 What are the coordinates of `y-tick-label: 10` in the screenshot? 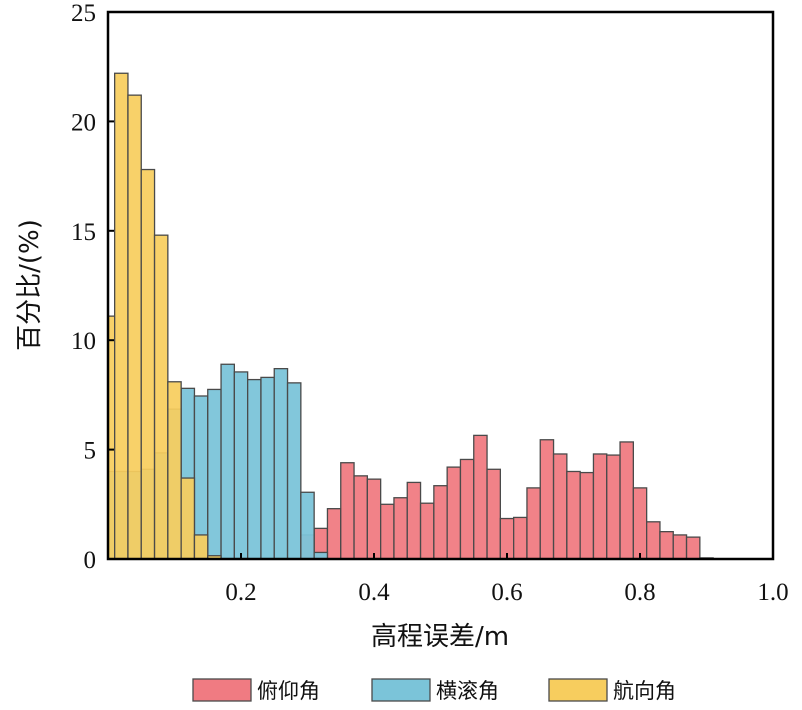 It's located at (83, 341).